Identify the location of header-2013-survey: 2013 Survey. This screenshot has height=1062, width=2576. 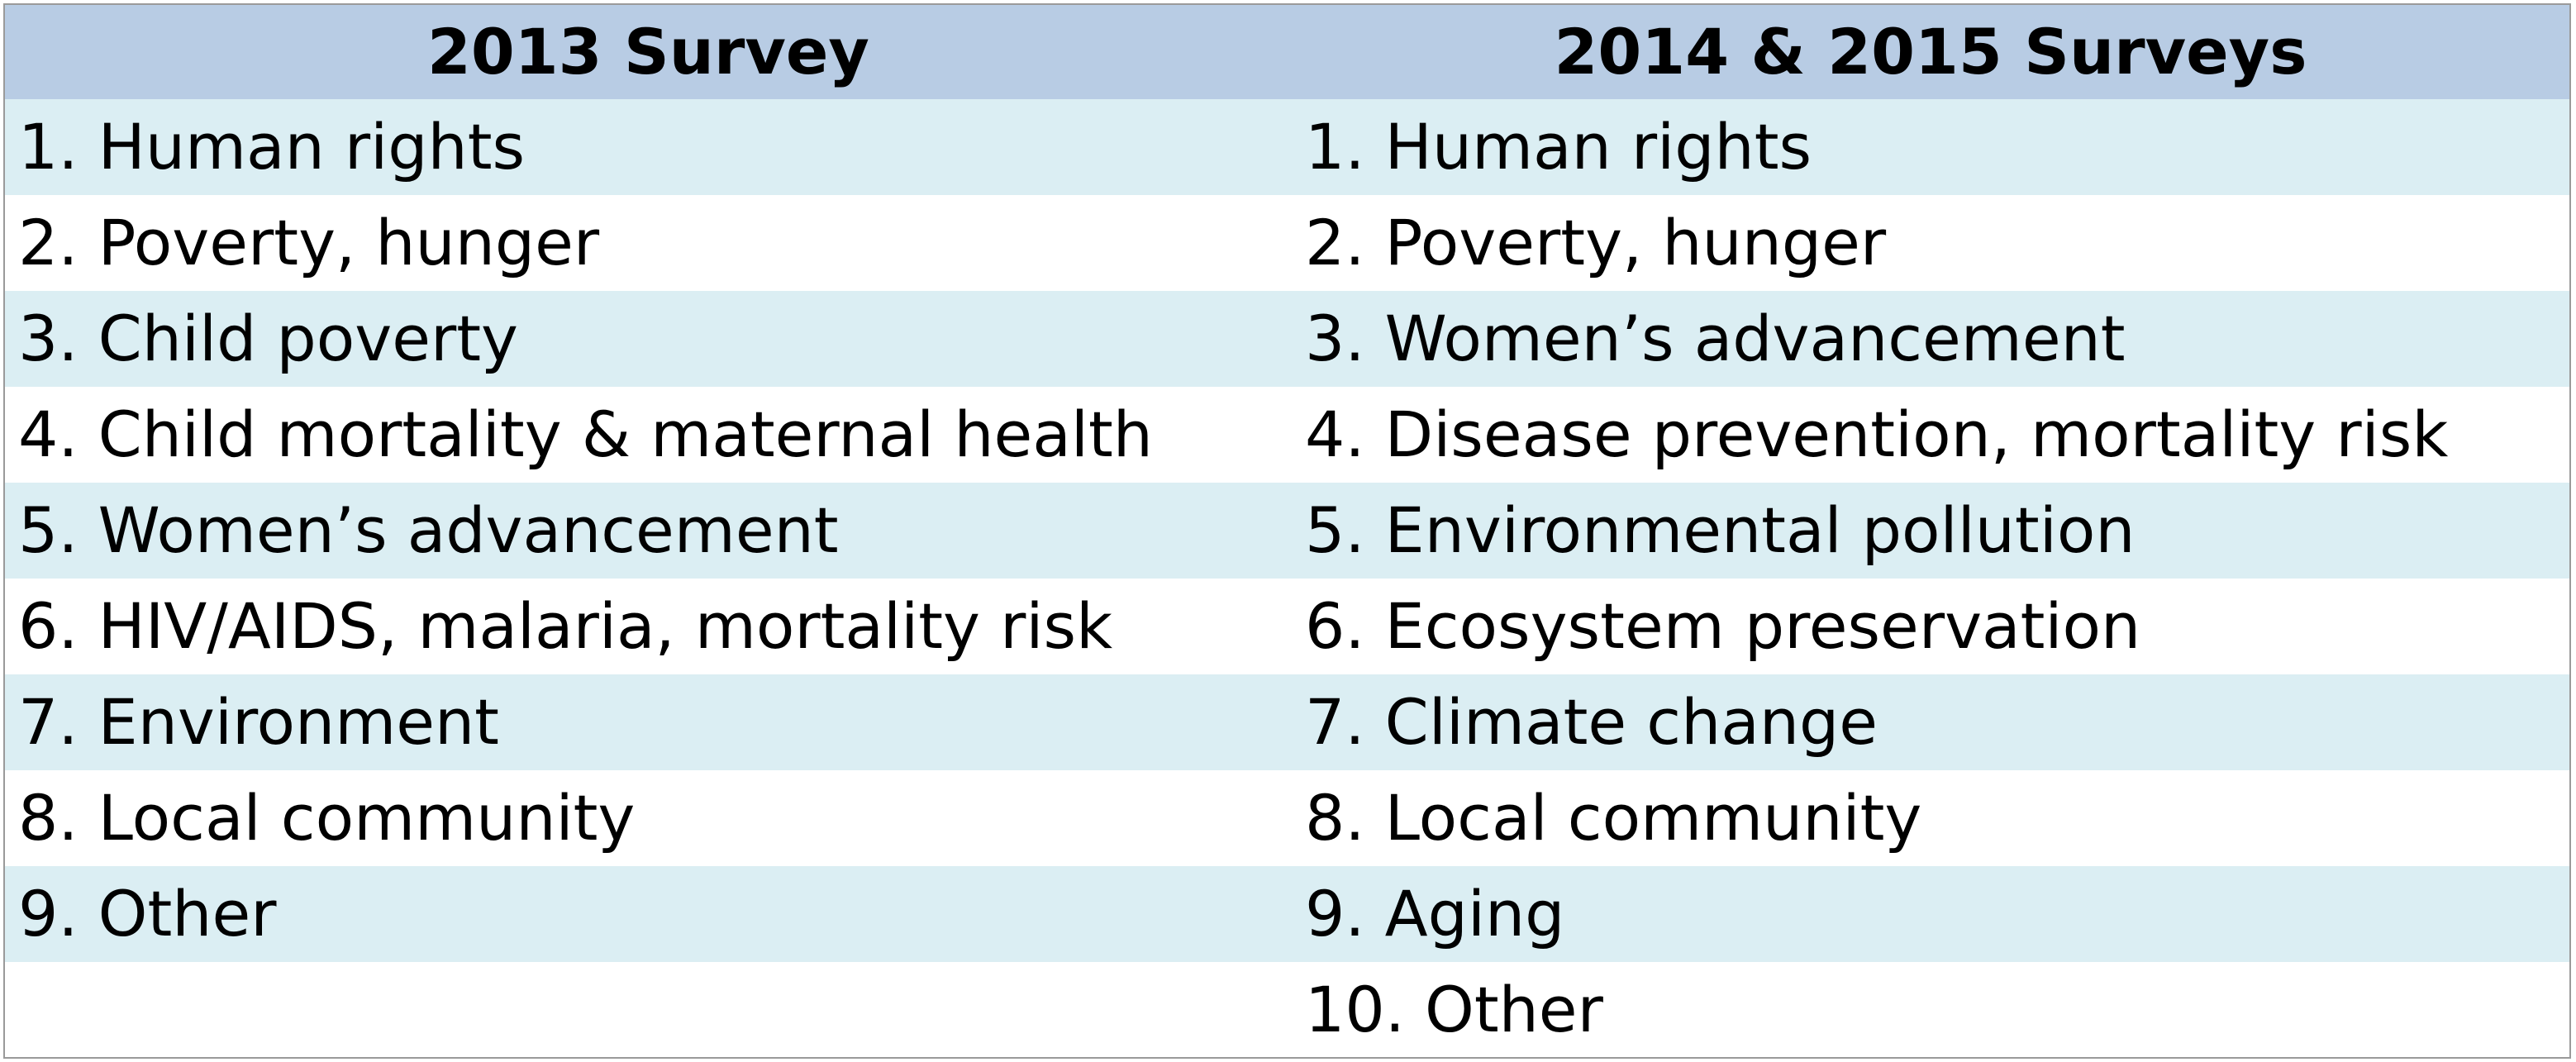
(649, 52).